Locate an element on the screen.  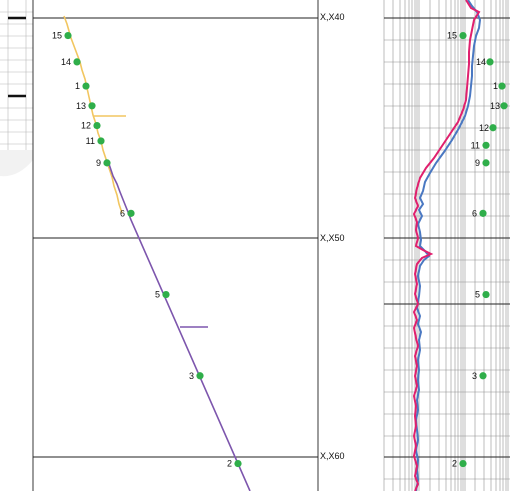
depth-label: X,X40 is located at coordinates (332, 17).